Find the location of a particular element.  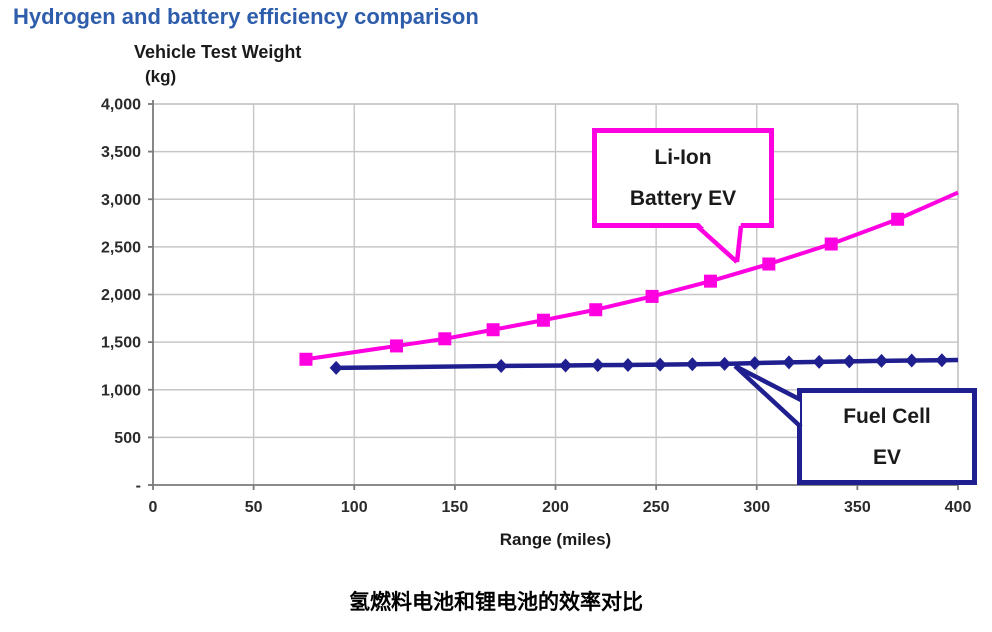

x-tick-label: 350 is located at coordinates (857, 507).